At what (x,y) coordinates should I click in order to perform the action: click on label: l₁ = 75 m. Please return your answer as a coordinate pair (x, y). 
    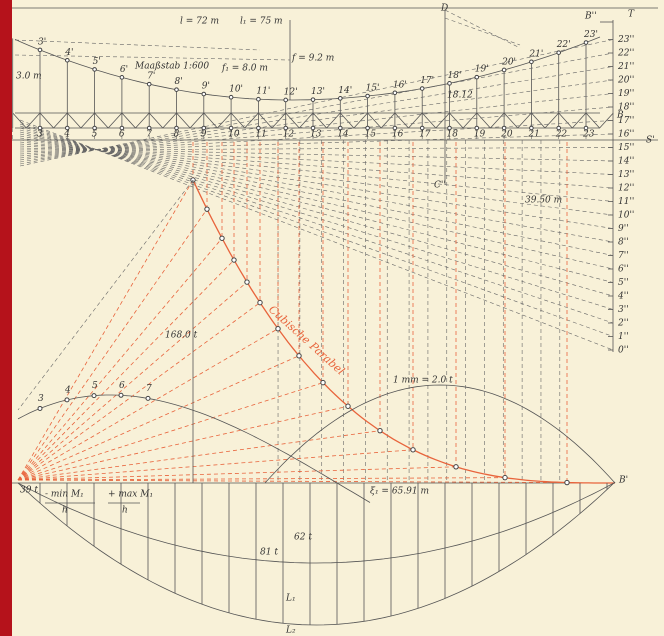
    Looking at the image, I should click on (261, 22).